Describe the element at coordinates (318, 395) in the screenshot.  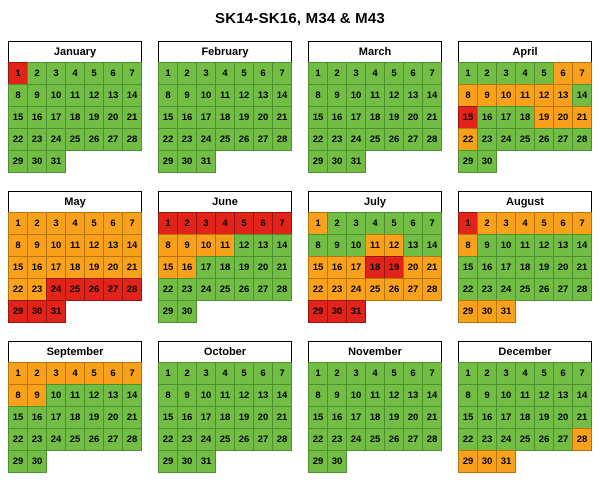
I see `day-cell-november-8: 8` at that location.